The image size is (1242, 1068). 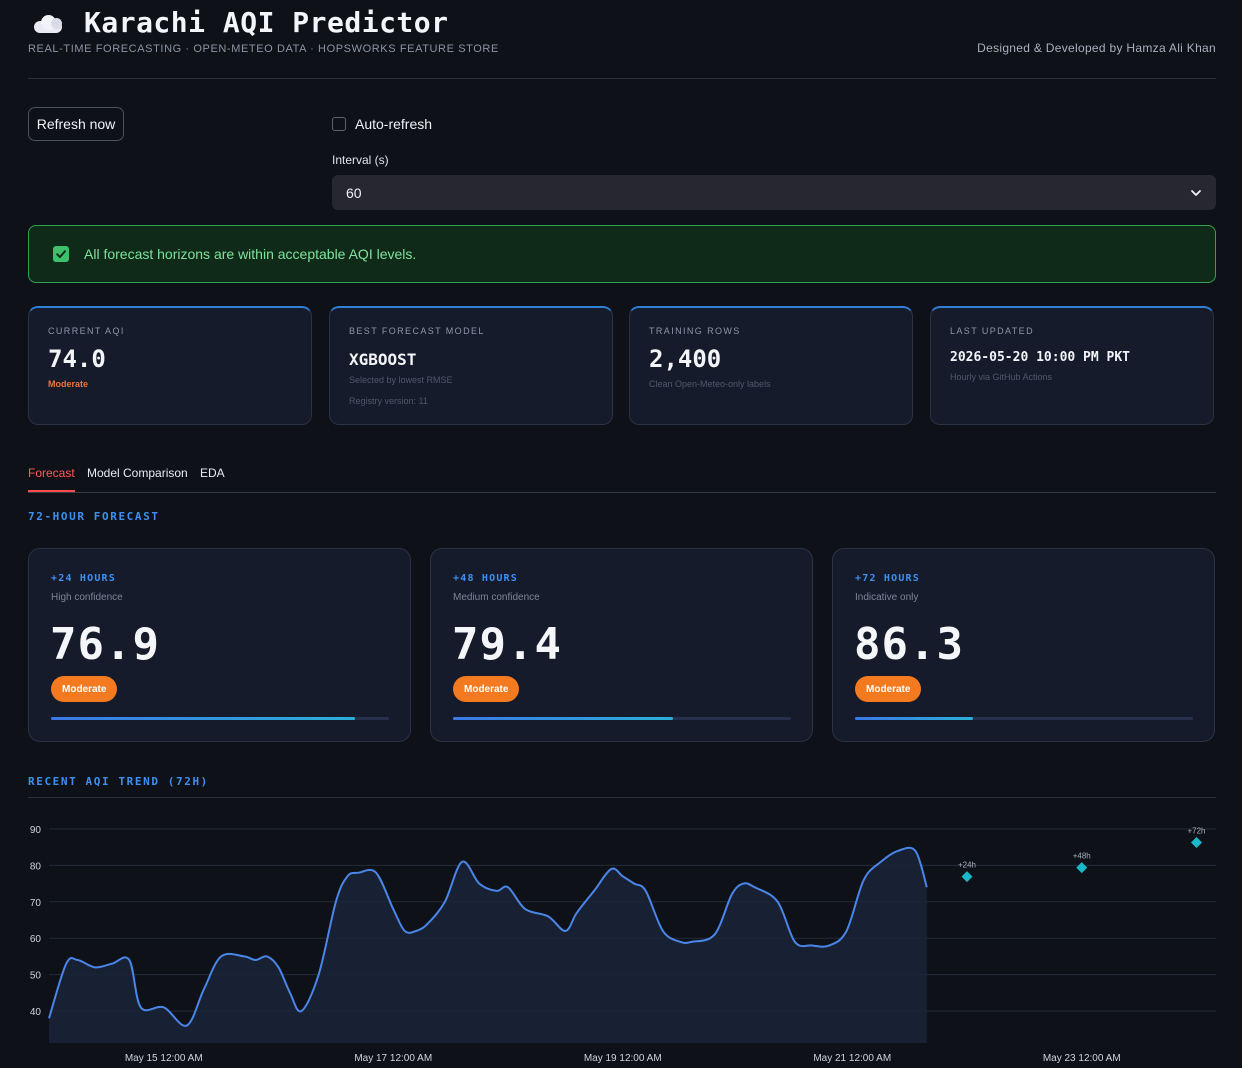 I want to click on metric-subtext: Clean Open-Meteo-only labels, so click(x=710, y=384).